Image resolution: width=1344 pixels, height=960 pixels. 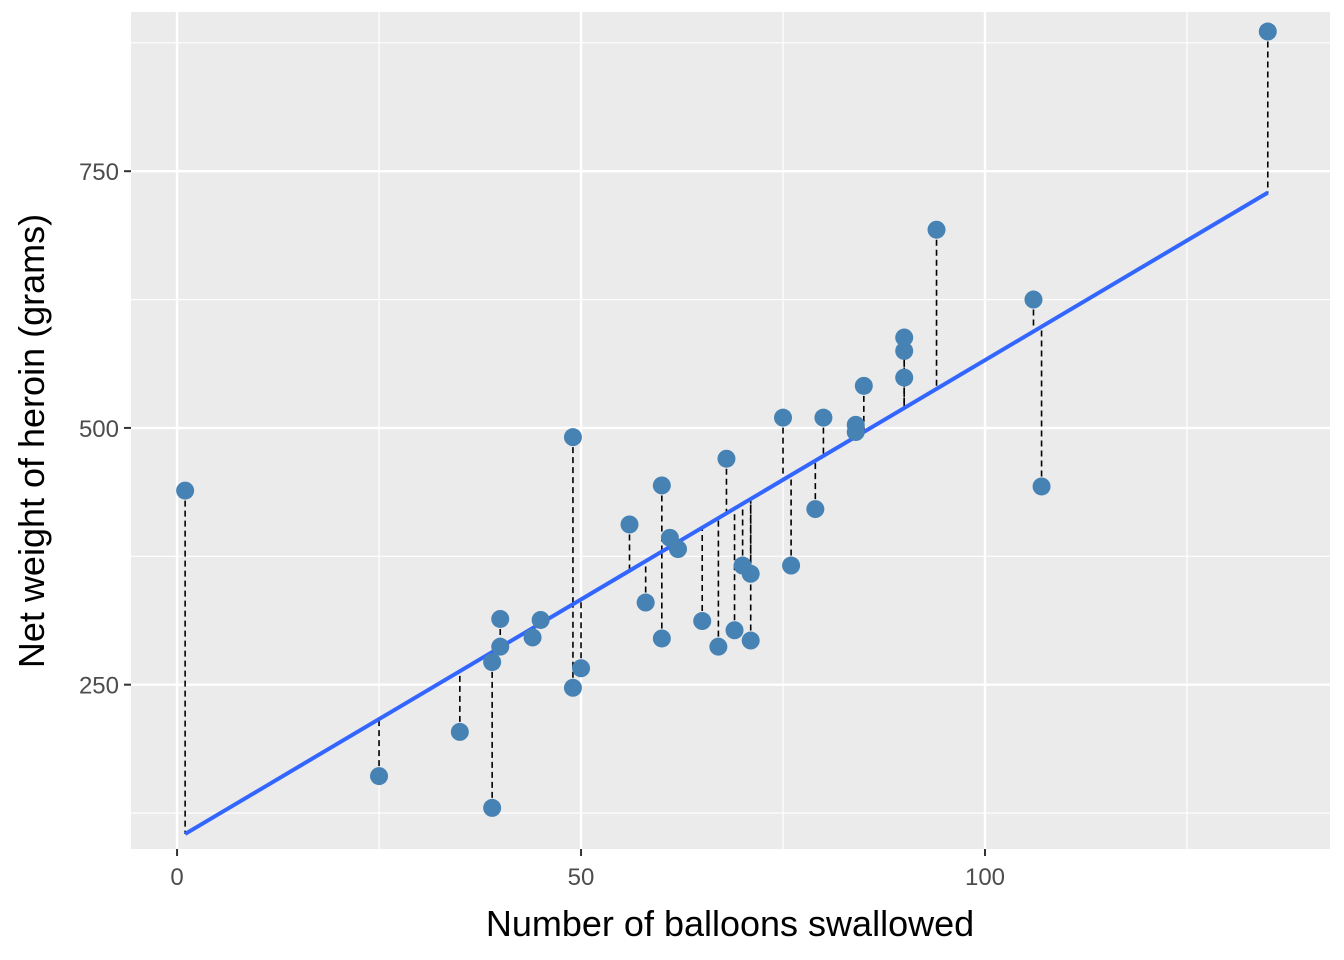 I want to click on y-tick-label: 500, so click(x=99, y=429).